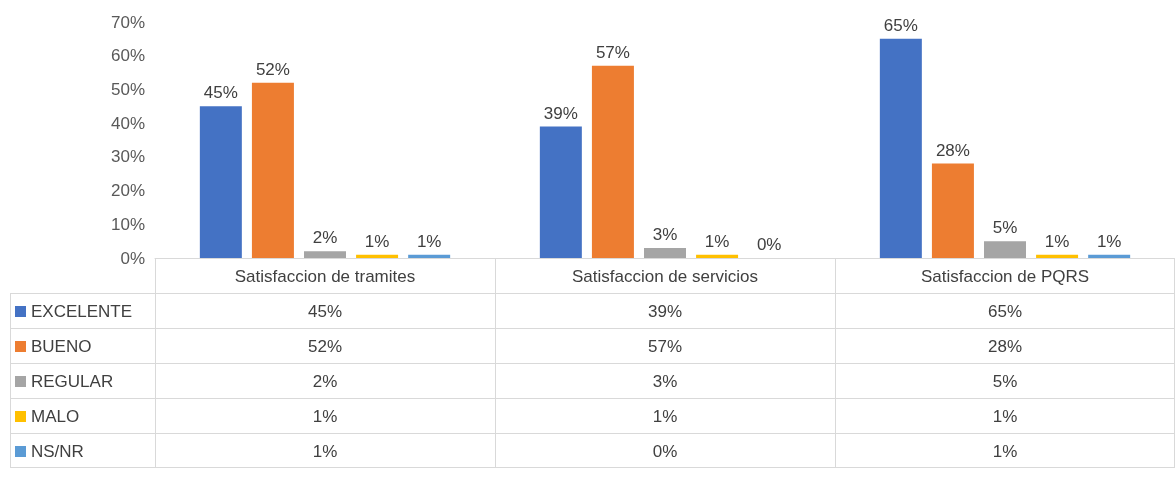  What do you see at coordinates (127, 22) in the screenshot?
I see `y-tick-label: 70%` at bounding box center [127, 22].